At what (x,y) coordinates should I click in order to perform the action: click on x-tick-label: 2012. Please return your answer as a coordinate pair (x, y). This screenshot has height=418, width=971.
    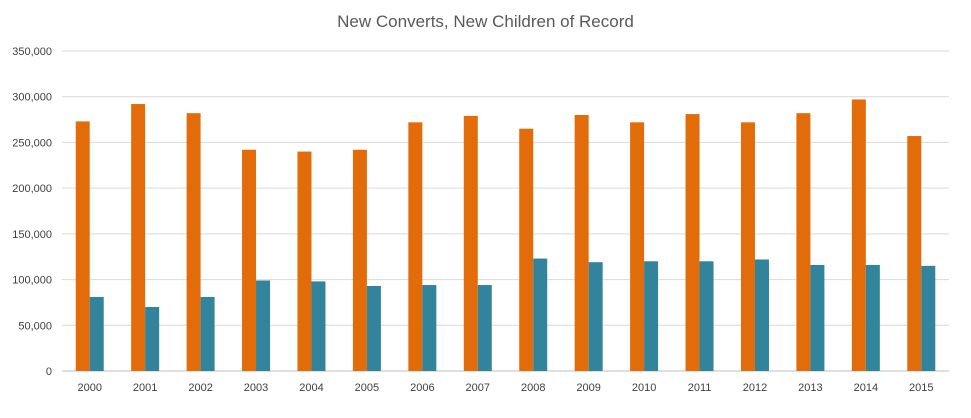
    Looking at the image, I should click on (755, 388).